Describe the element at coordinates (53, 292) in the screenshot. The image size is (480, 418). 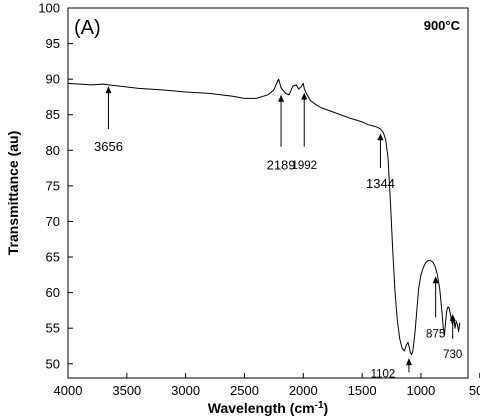
I see `y-tick-label: 60` at that location.